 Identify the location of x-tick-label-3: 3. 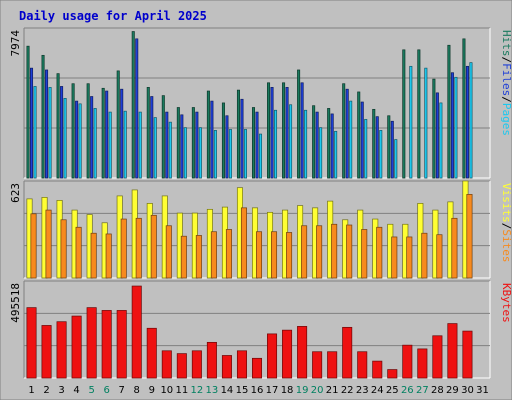
(61, 390).